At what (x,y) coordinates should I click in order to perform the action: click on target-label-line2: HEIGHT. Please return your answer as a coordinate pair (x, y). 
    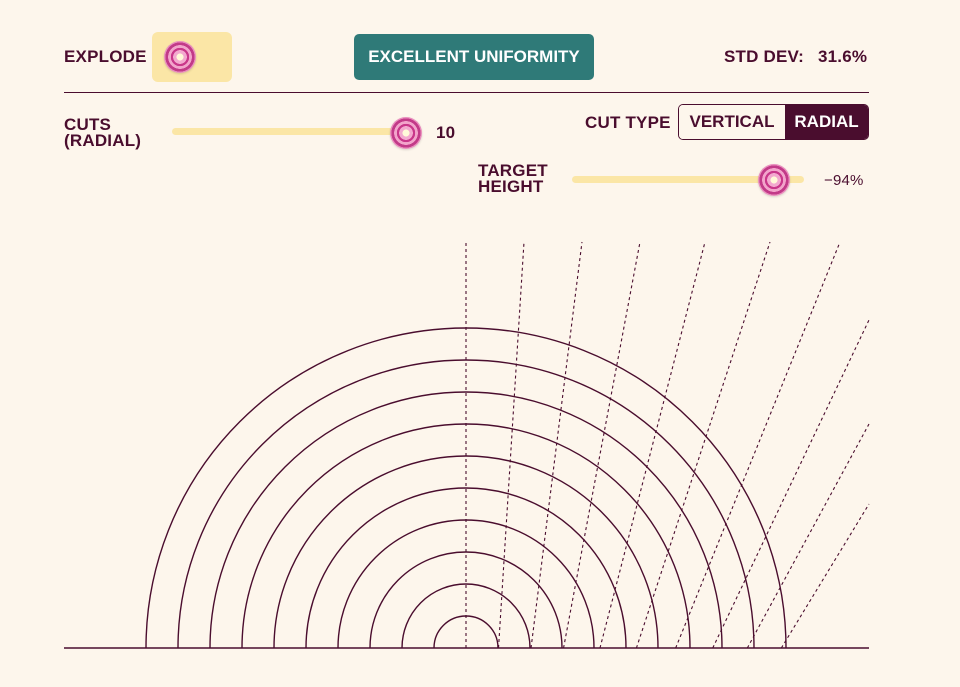
    Looking at the image, I should click on (511, 186).